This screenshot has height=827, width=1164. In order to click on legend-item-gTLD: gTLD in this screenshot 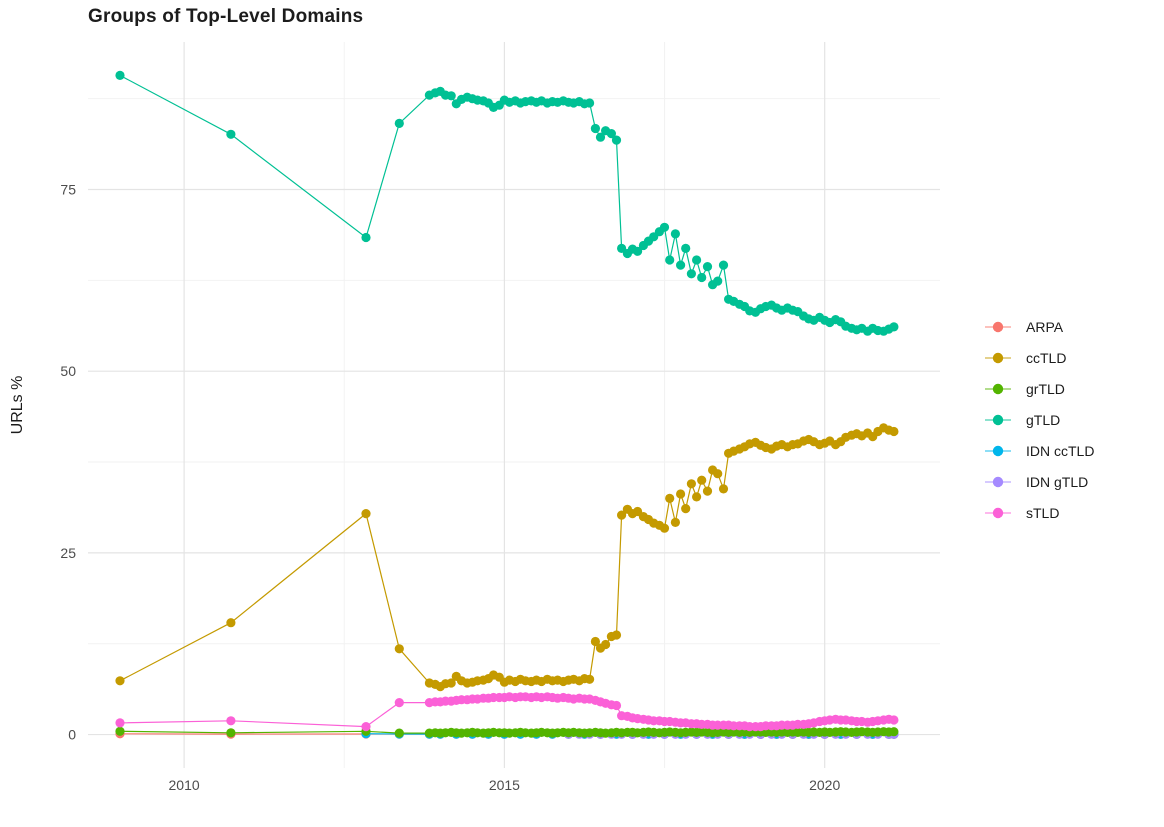, I will do `click(1039, 420)`.